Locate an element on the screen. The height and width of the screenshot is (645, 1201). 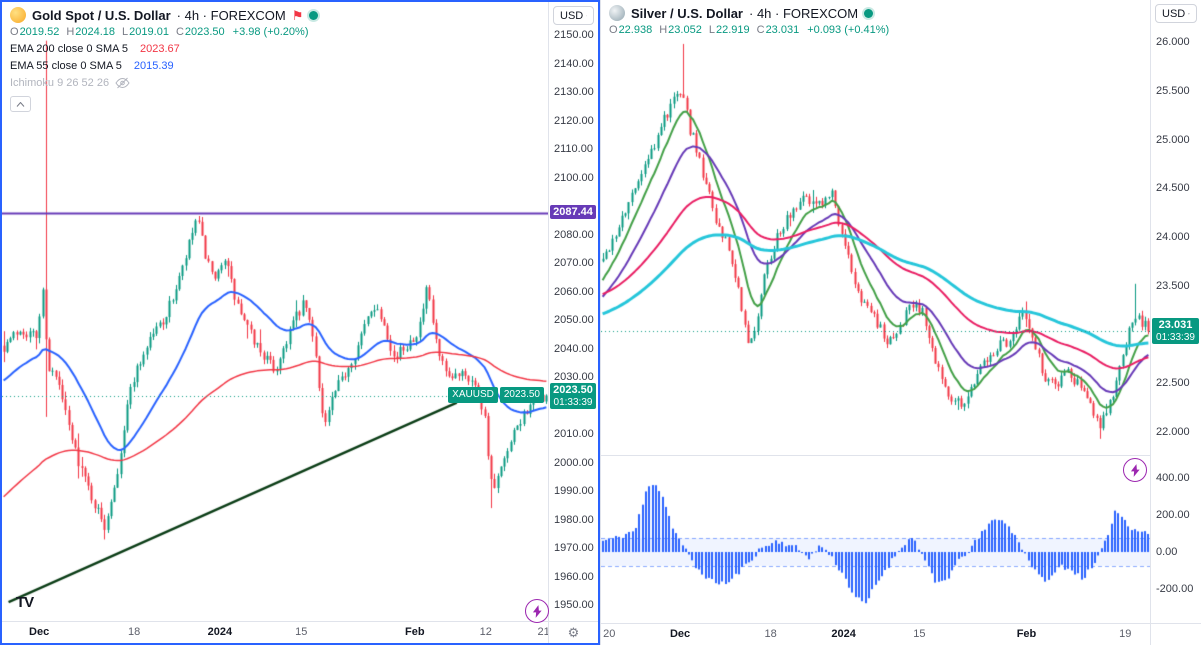
price-tick-label: 0.00 is located at coordinates (1167, 552).